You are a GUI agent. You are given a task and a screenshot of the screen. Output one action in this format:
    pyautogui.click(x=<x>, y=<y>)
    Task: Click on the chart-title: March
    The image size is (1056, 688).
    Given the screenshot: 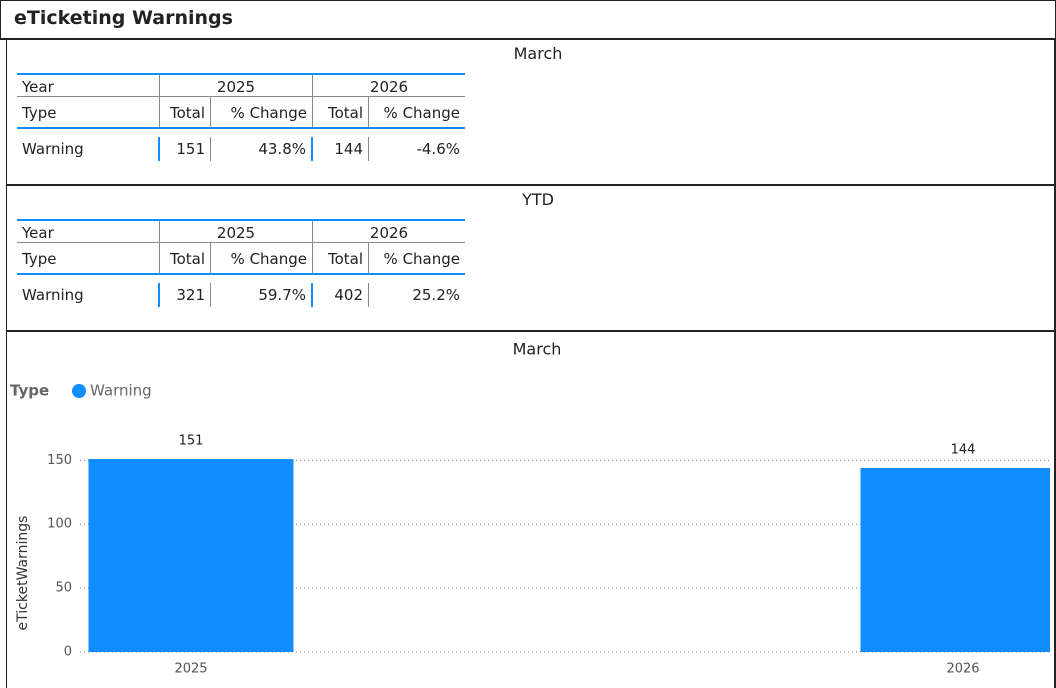 What is the action you would take?
    pyautogui.click(x=537, y=349)
    